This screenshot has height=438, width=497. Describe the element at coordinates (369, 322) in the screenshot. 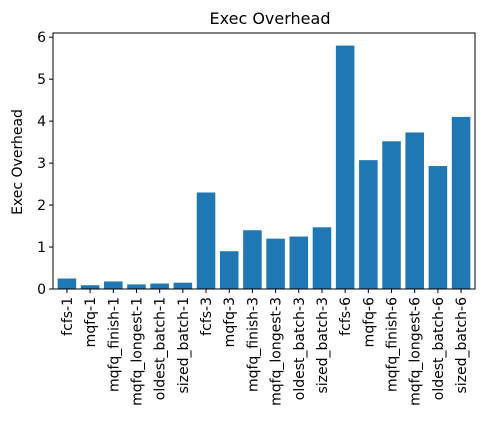

I see `x-tick-label: mqfq-6` at that location.